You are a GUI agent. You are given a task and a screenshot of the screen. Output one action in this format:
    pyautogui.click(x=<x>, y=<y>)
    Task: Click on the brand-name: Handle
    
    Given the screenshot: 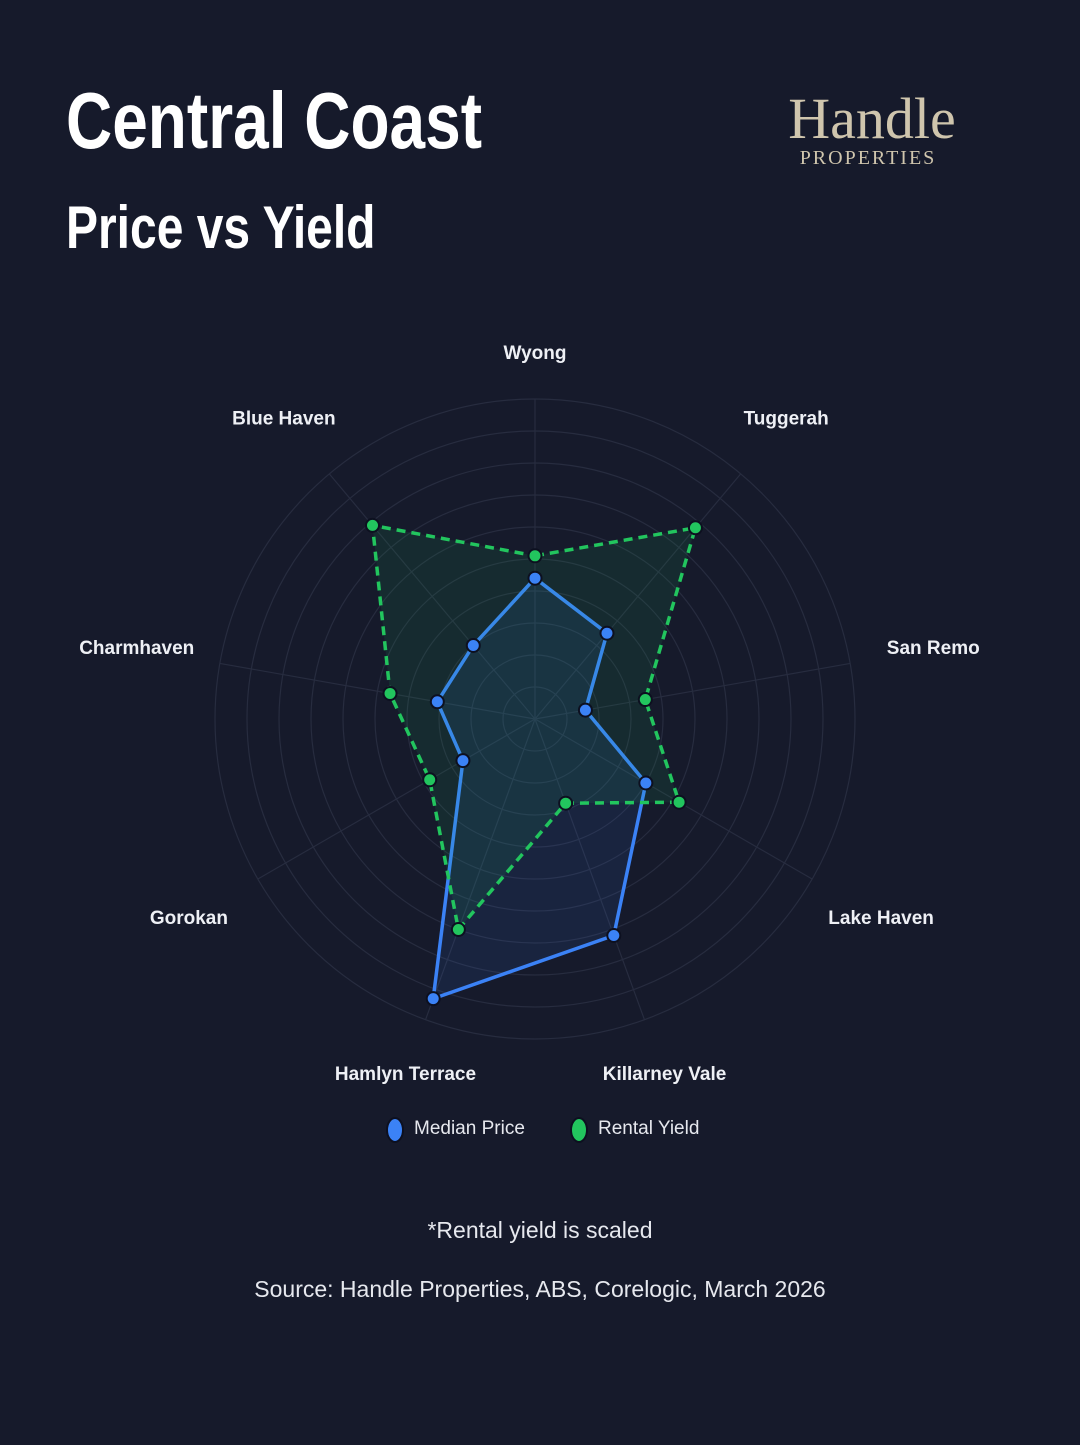 What is the action you would take?
    pyautogui.click(x=872, y=118)
    